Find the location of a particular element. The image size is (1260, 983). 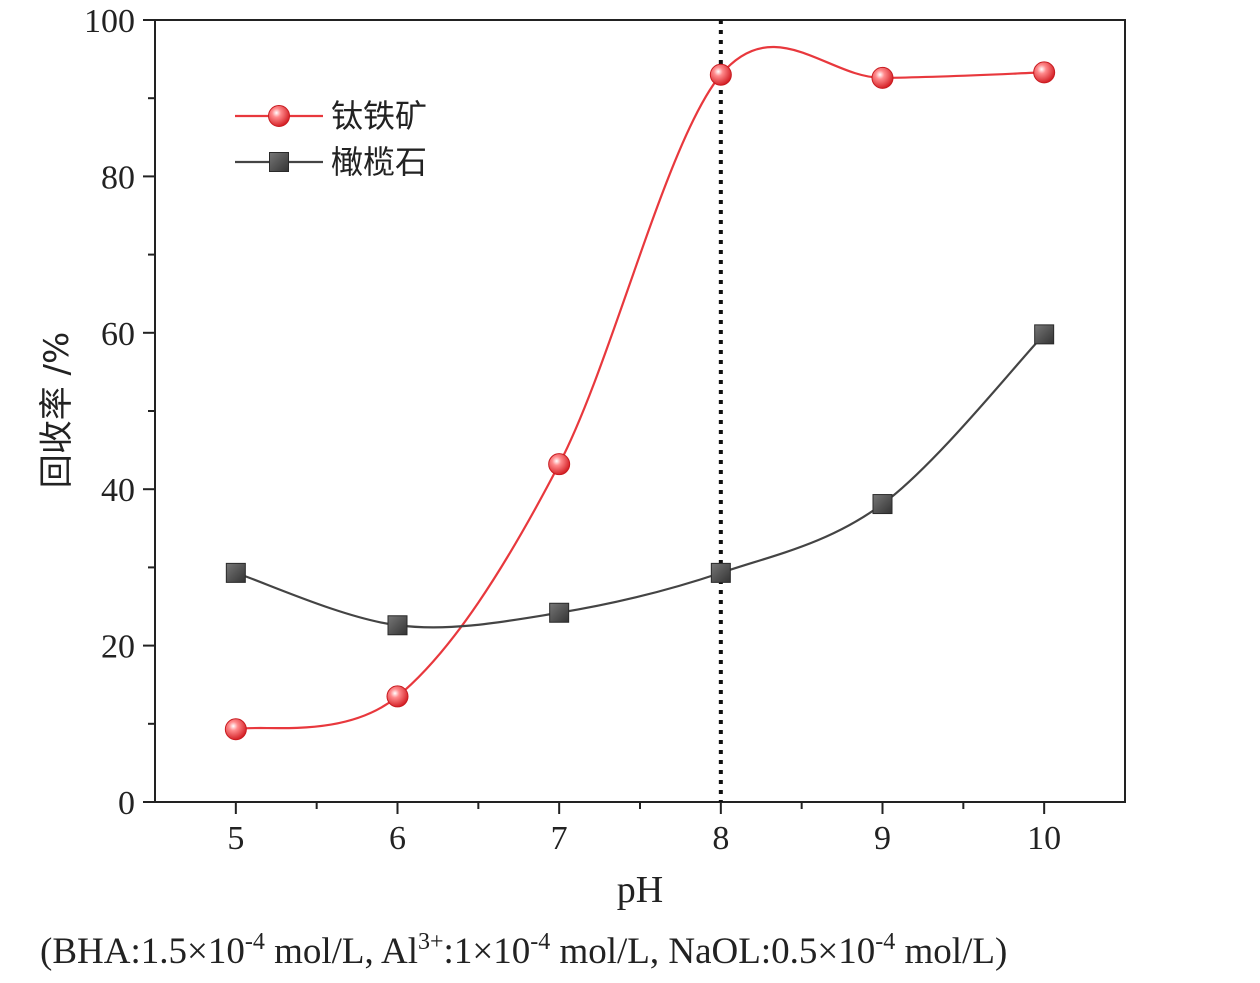

x-tick-label: 10 is located at coordinates (1044, 838).